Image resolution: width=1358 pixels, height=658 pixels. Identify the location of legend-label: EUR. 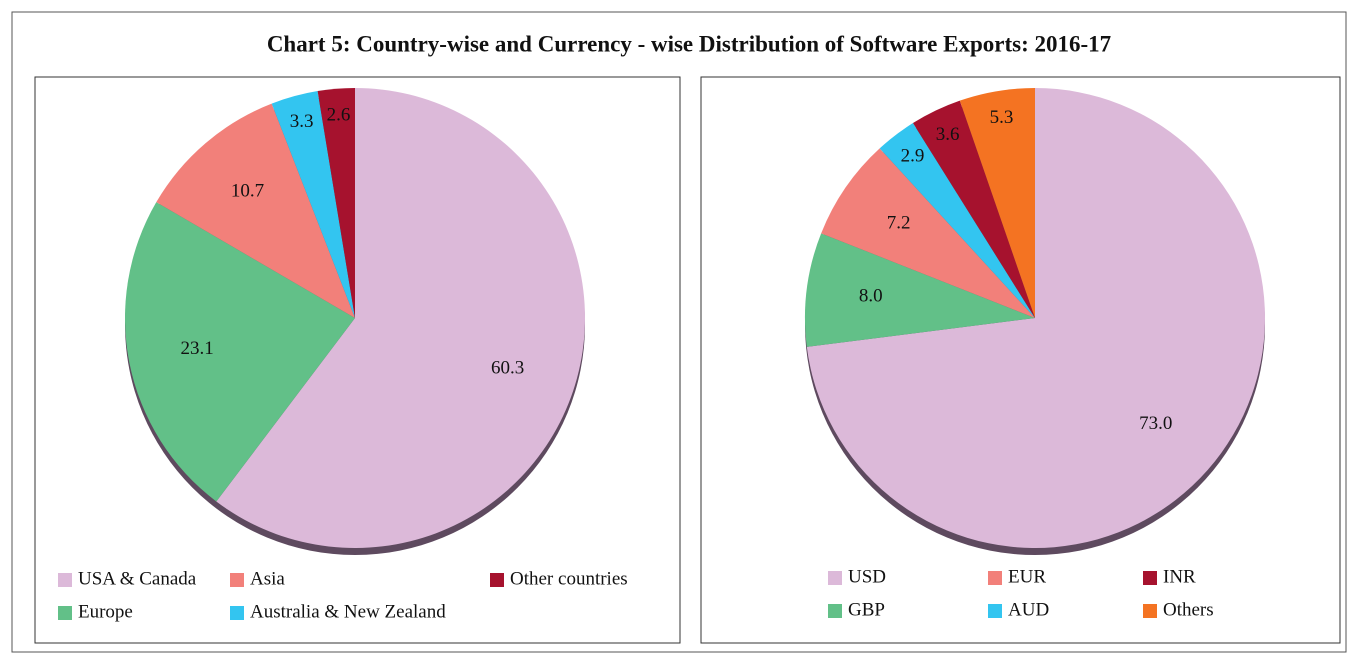
(1027, 576).